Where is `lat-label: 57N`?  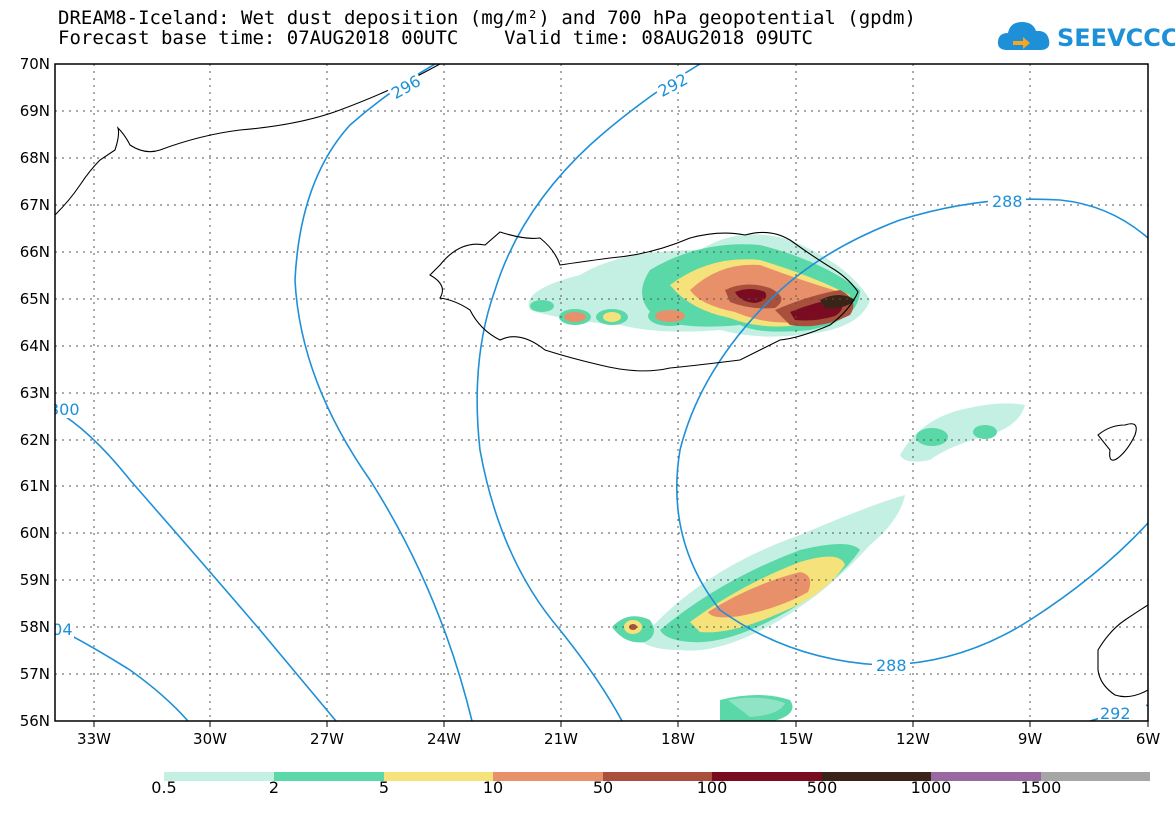
lat-label: 57N is located at coordinates (35, 674).